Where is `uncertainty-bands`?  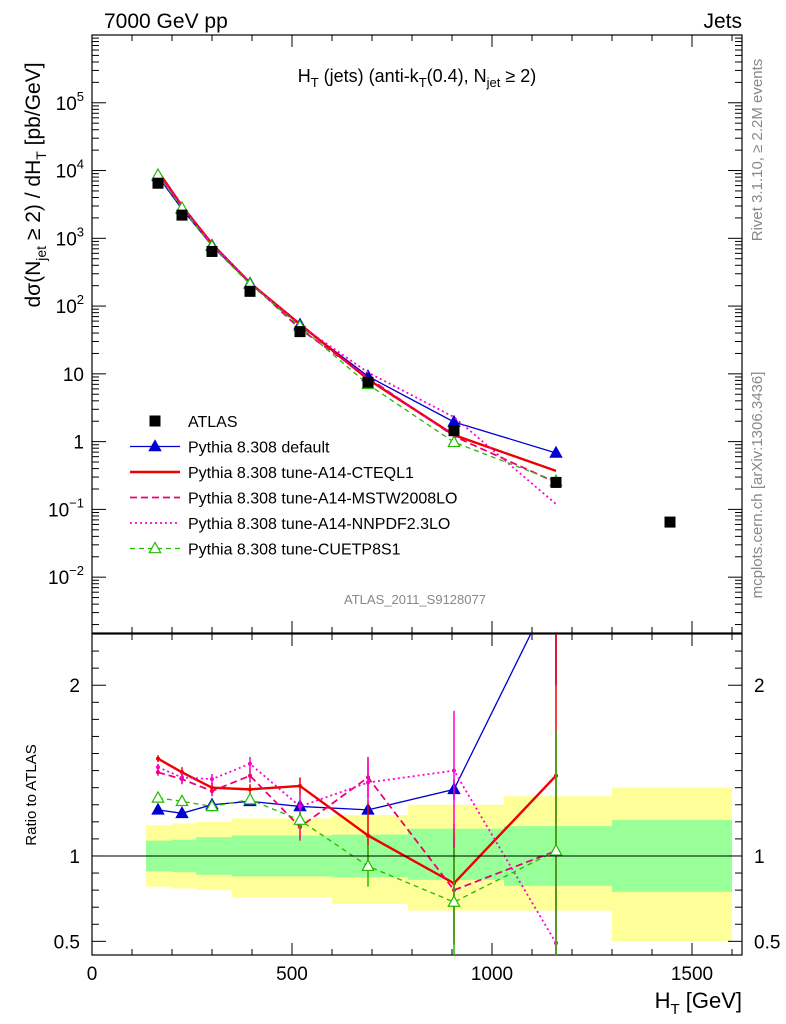
uncertainty-bands is located at coordinates (439, 864).